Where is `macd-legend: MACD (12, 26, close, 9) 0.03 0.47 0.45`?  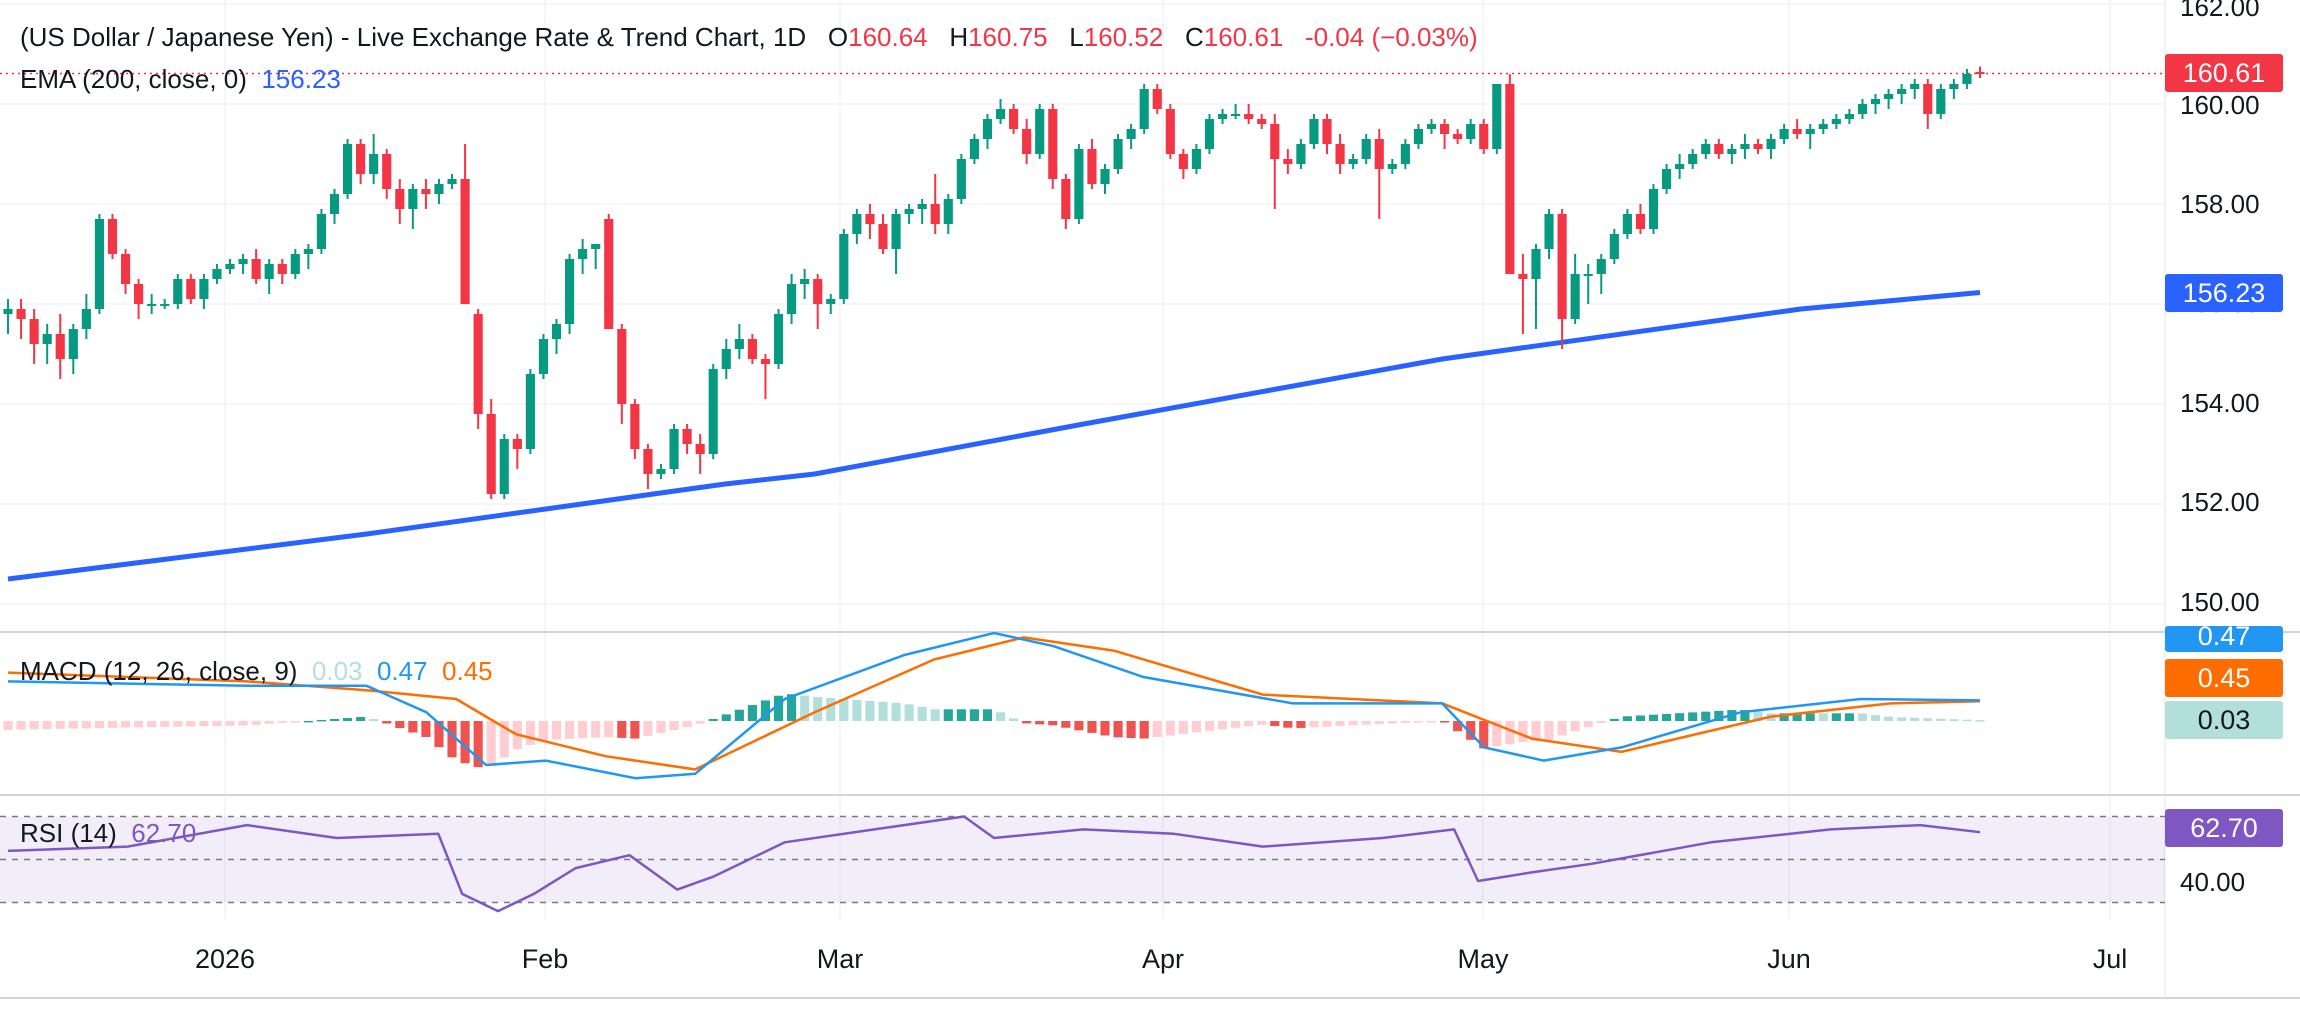
macd-legend: MACD (12, 26, close, 9) 0.03 0.47 0.45 is located at coordinates (256, 671).